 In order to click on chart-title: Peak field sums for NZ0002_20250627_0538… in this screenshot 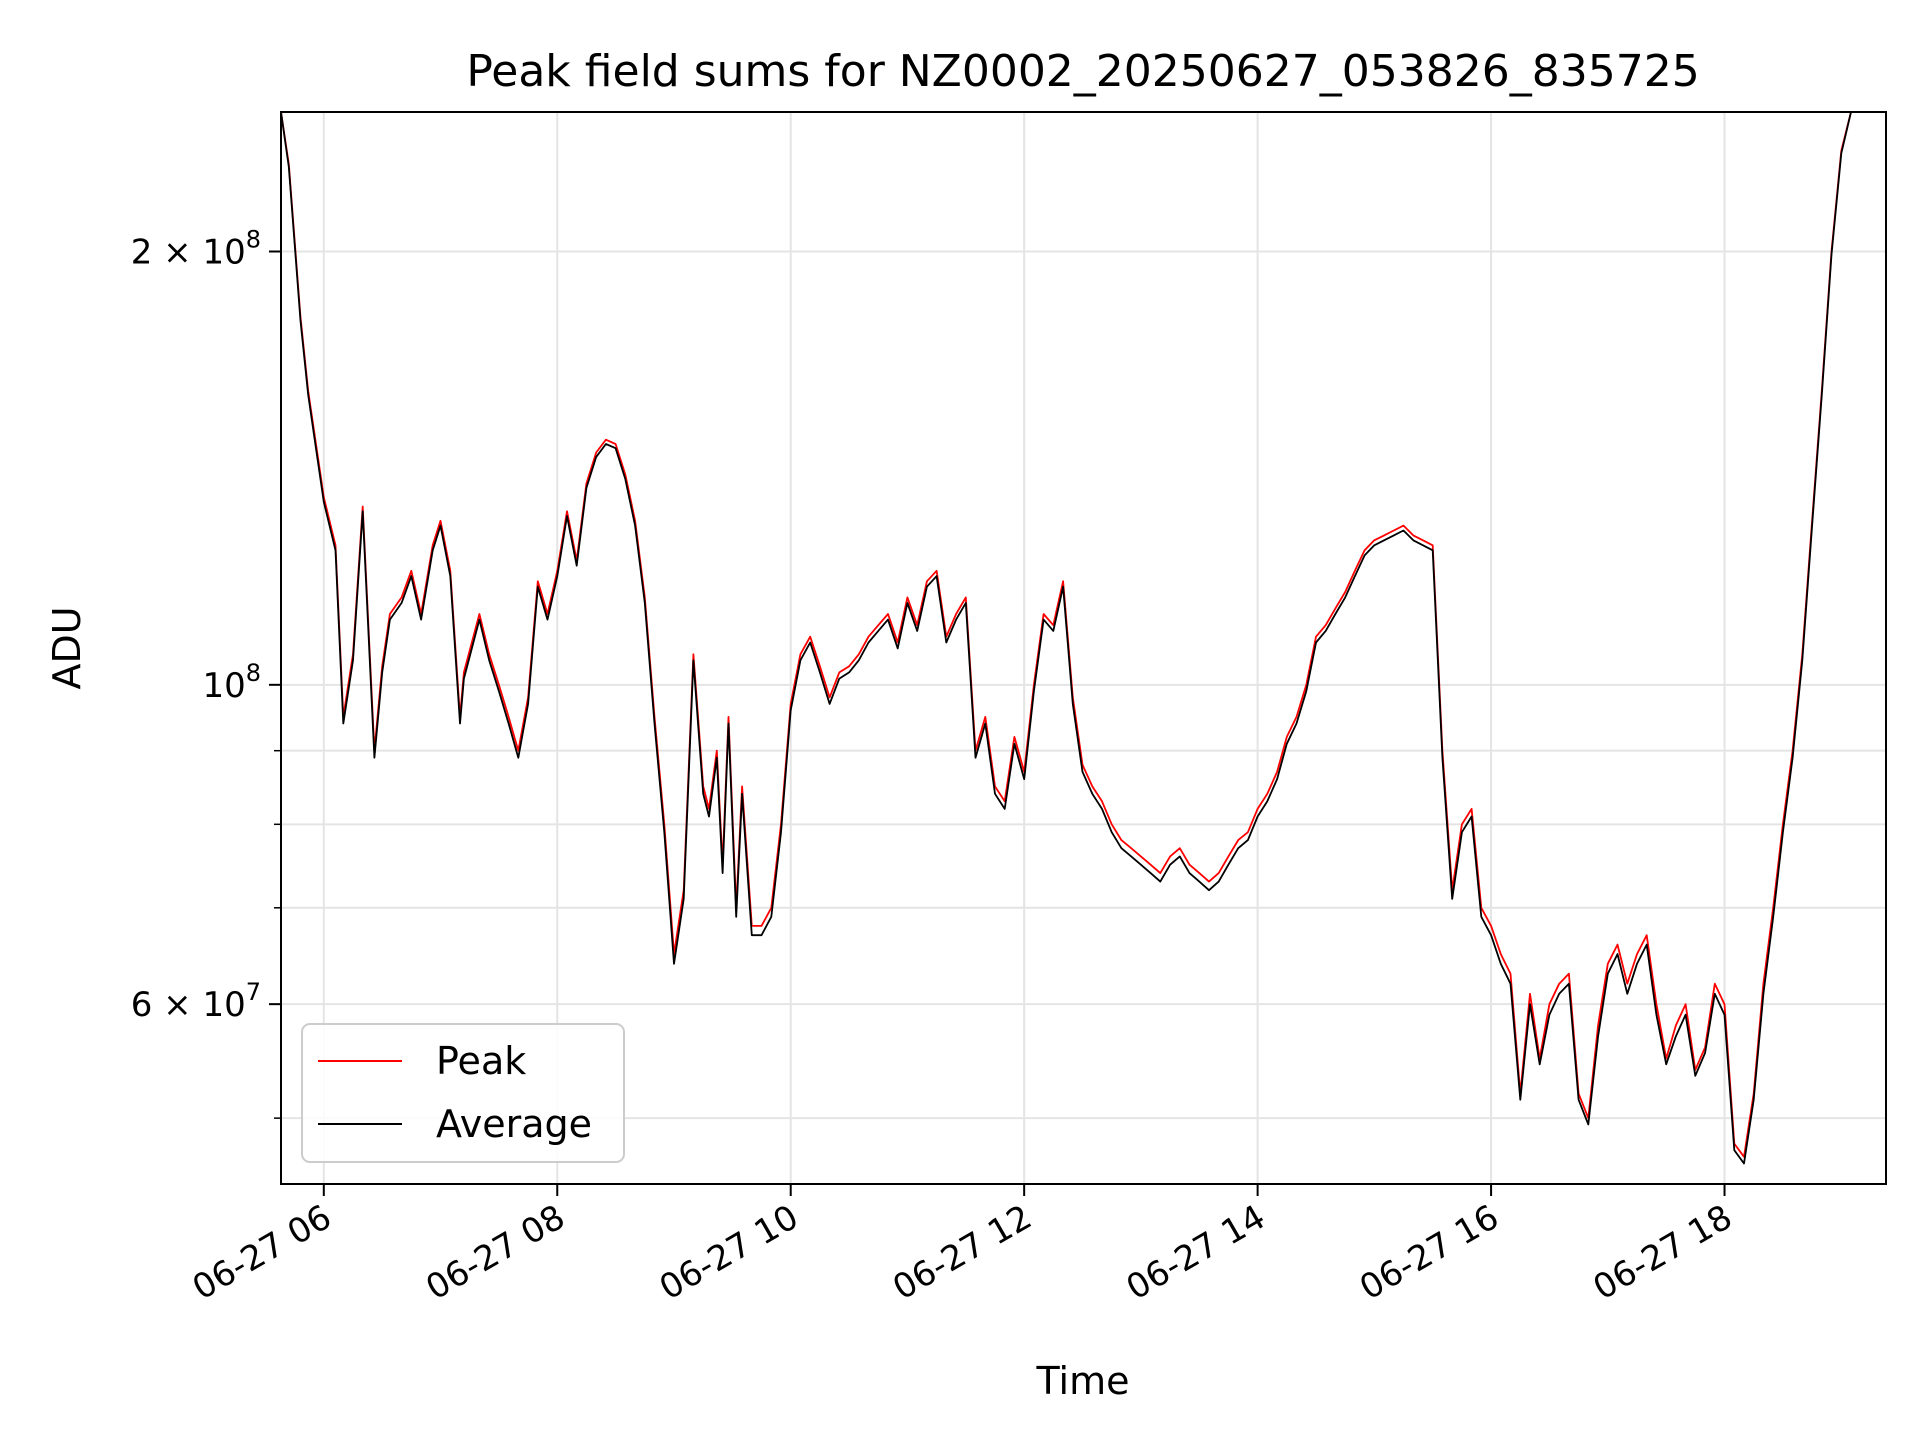, I will do `click(1082, 71)`.